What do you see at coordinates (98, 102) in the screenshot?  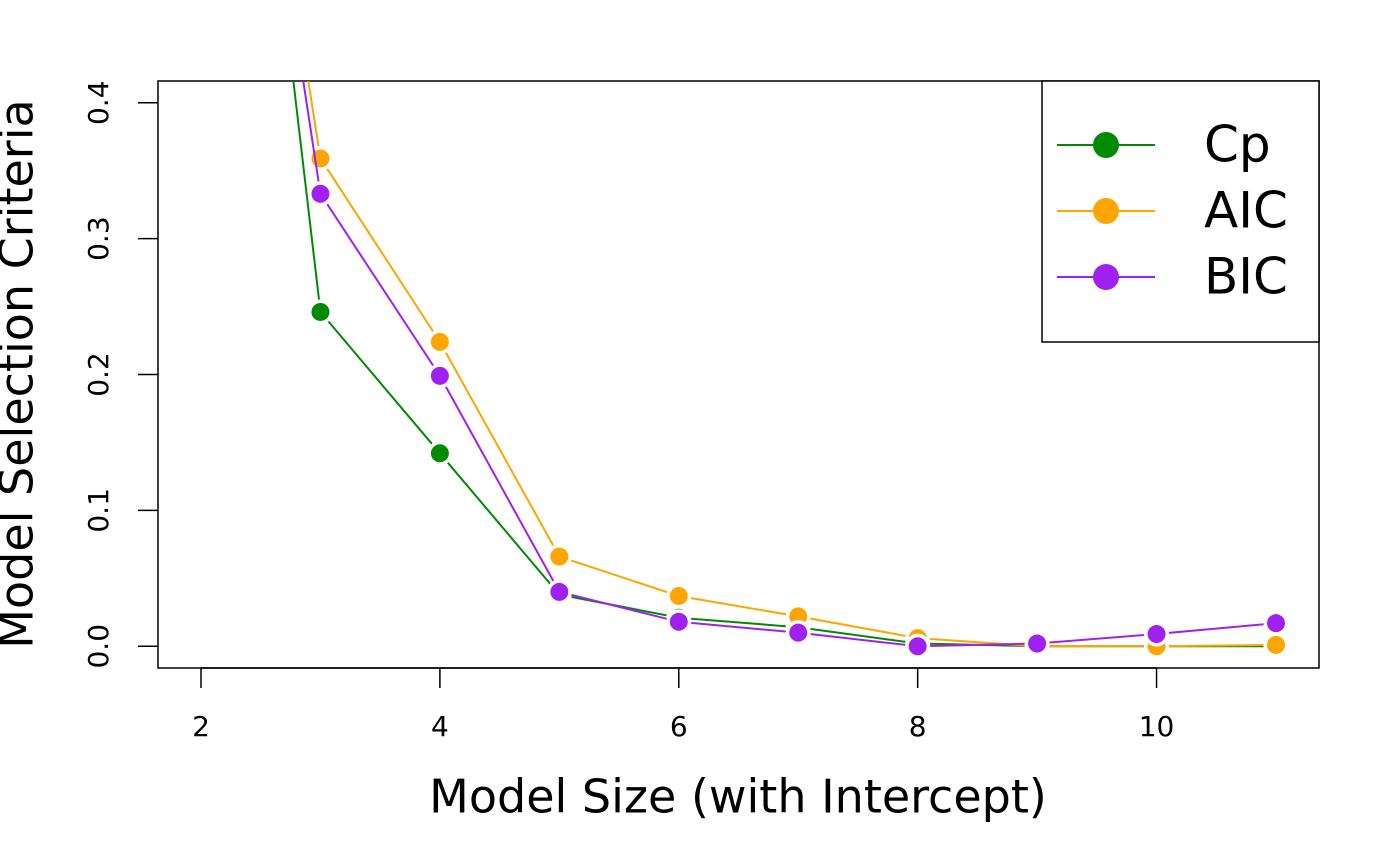 I see `y-tick-label: 0.4` at bounding box center [98, 102].